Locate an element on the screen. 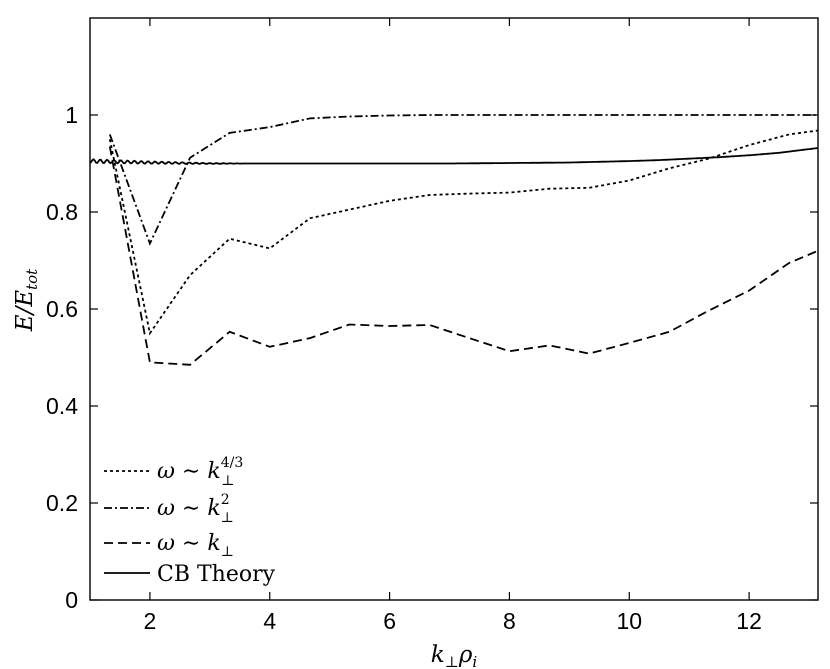  legend-label-cb: CB Theory is located at coordinates (216, 574).